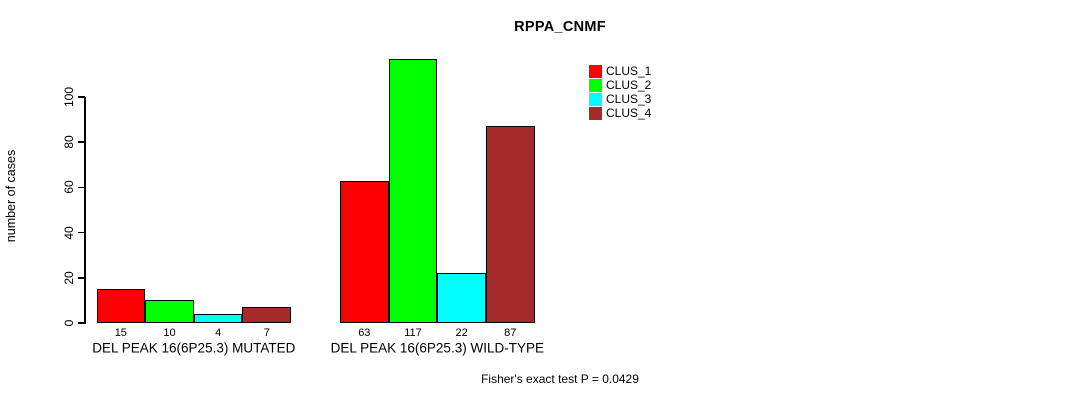  I want to click on bar-value-label: 10, so click(169, 333).